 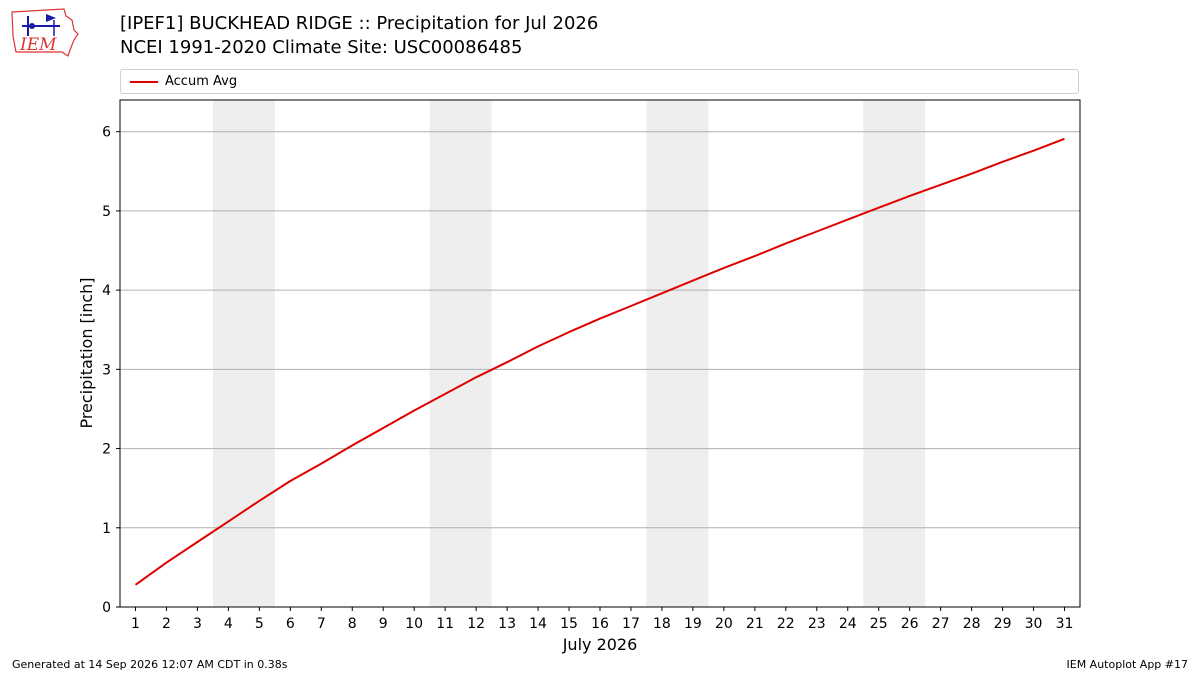 I want to click on x-tick-label-15: 15, so click(x=569, y=624).